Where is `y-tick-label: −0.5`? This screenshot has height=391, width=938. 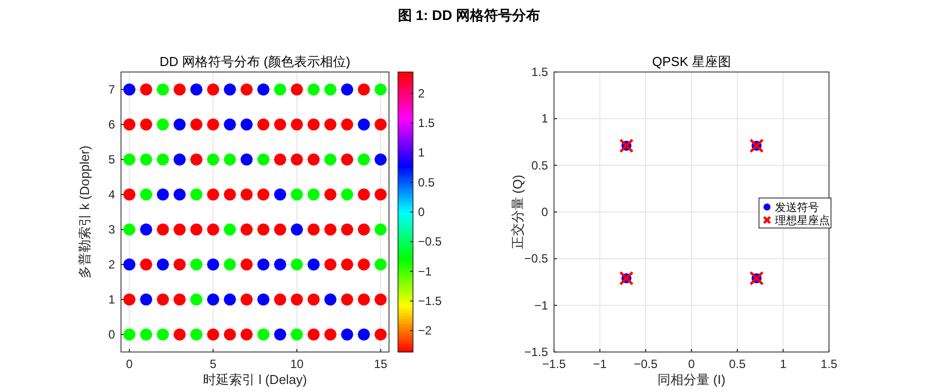
y-tick-label: −0.5 is located at coordinates (536, 259).